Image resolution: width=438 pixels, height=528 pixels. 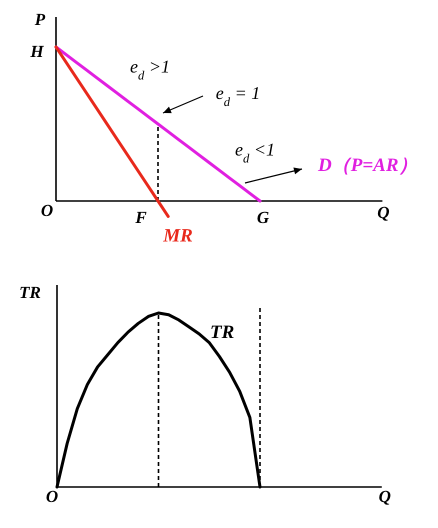 What do you see at coordinates (255, 153) in the screenshot?
I see `annotation: e$_{d}$ <1` at bounding box center [255, 153].